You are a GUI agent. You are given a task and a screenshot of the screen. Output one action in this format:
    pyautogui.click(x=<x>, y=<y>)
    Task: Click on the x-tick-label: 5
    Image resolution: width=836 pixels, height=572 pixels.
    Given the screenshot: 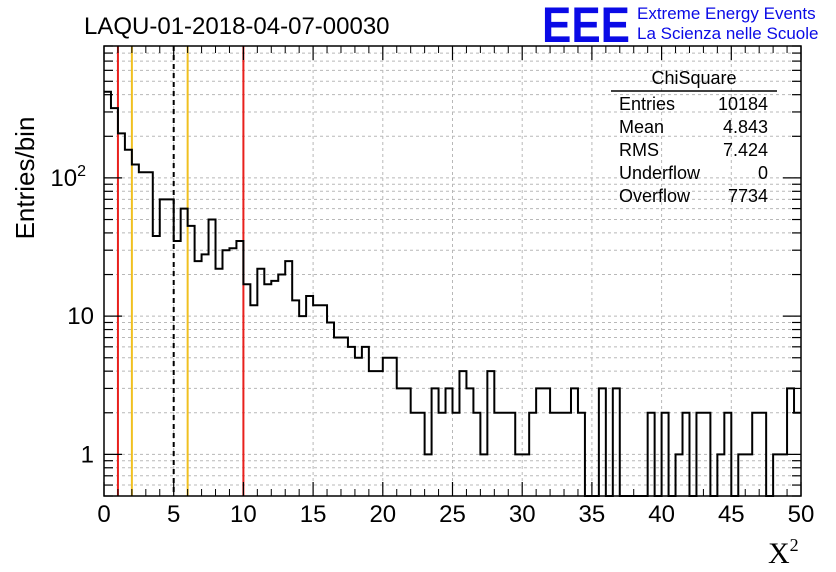 What is the action you would take?
    pyautogui.click(x=173, y=514)
    